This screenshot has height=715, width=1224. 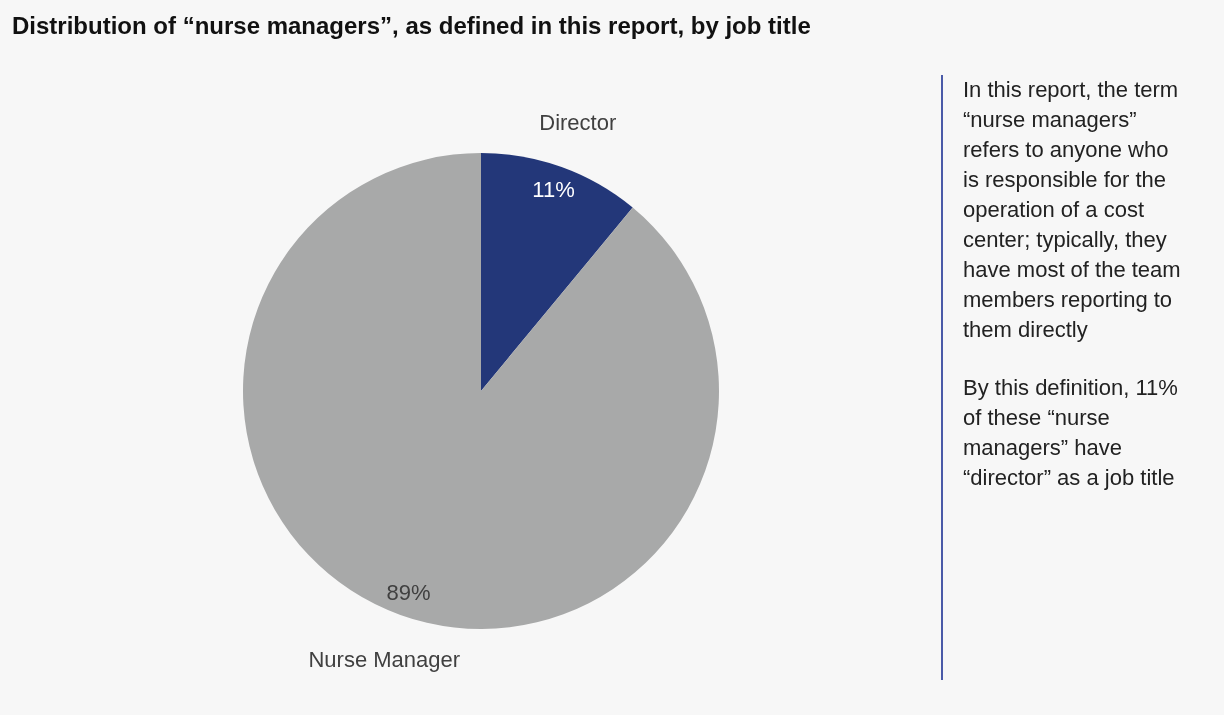 What do you see at coordinates (408, 593) in the screenshot?
I see `data-label: 89%` at bounding box center [408, 593].